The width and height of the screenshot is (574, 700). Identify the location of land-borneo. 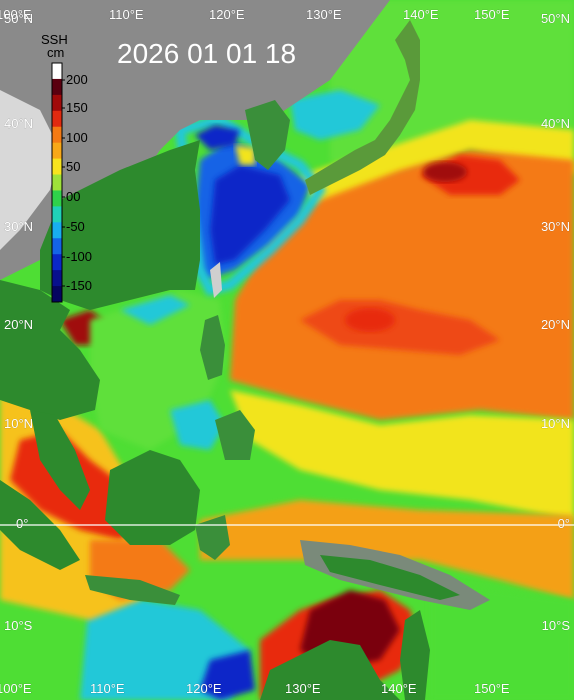
(152, 497).